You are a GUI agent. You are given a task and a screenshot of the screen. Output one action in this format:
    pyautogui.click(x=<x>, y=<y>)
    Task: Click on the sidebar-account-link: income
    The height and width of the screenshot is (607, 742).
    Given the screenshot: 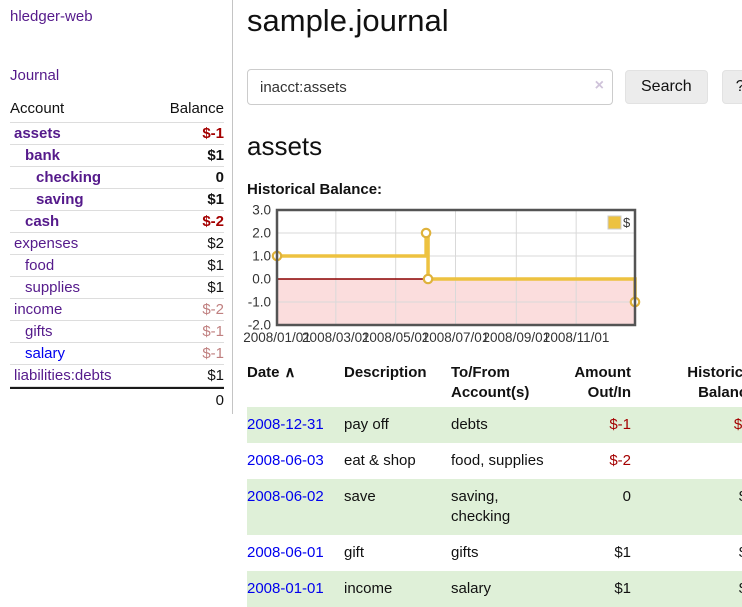 What is the action you would take?
    pyautogui.click(x=38, y=309)
    